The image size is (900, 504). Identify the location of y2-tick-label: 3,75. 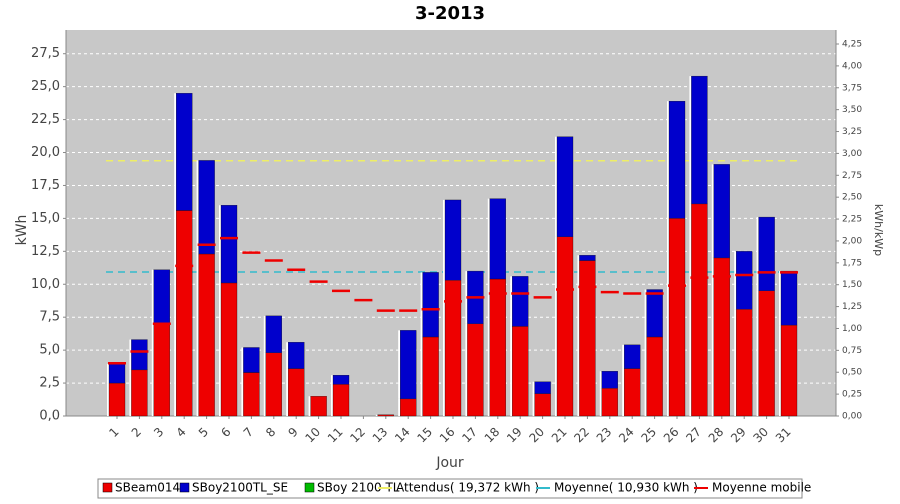
(852, 88).